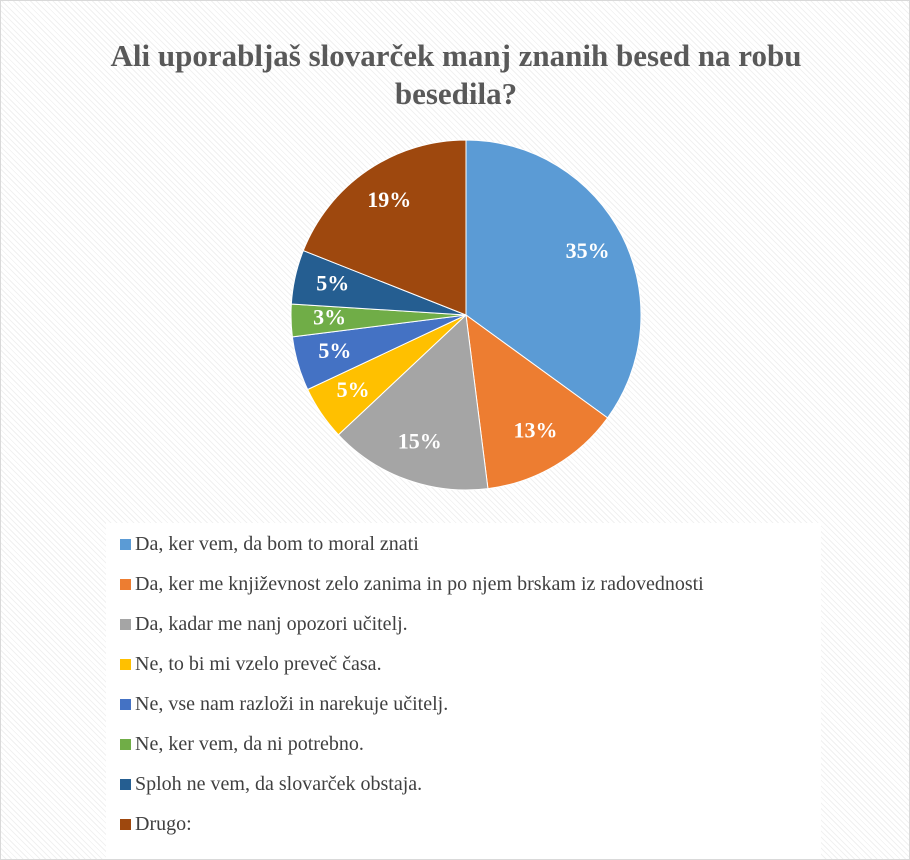 The width and height of the screenshot is (910, 860). I want to click on legend-item: Da, kadar me nanj opozori učitelj., so click(264, 624).